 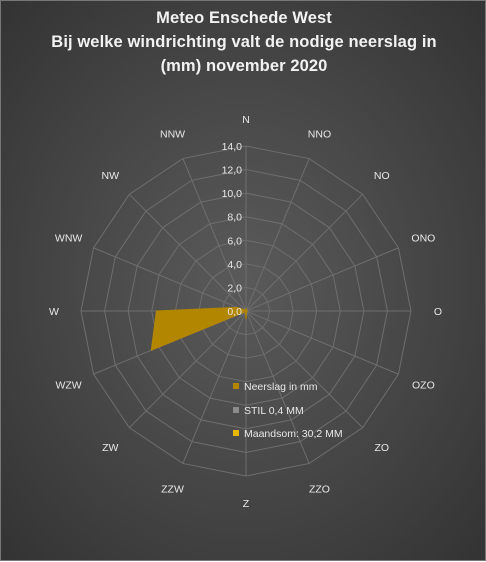 I want to click on grid-spoke-nw, so click(x=187, y=252).